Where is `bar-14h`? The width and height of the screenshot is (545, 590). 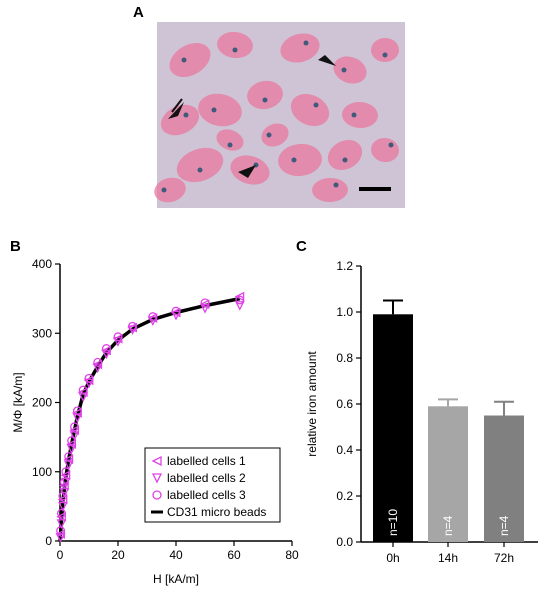 bar-14h is located at coordinates (448, 474).